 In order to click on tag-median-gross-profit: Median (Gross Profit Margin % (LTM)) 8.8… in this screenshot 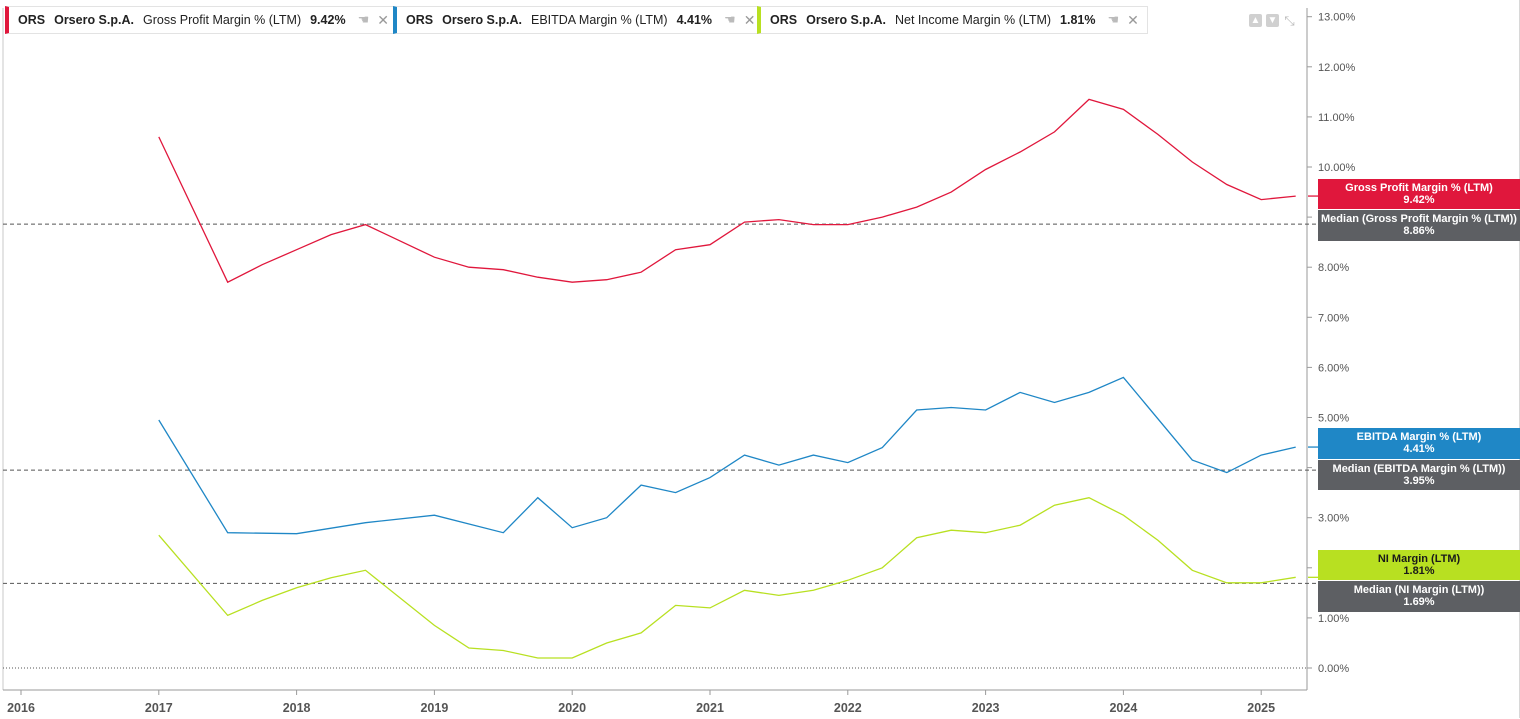, I will do `click(1419, 225)`.